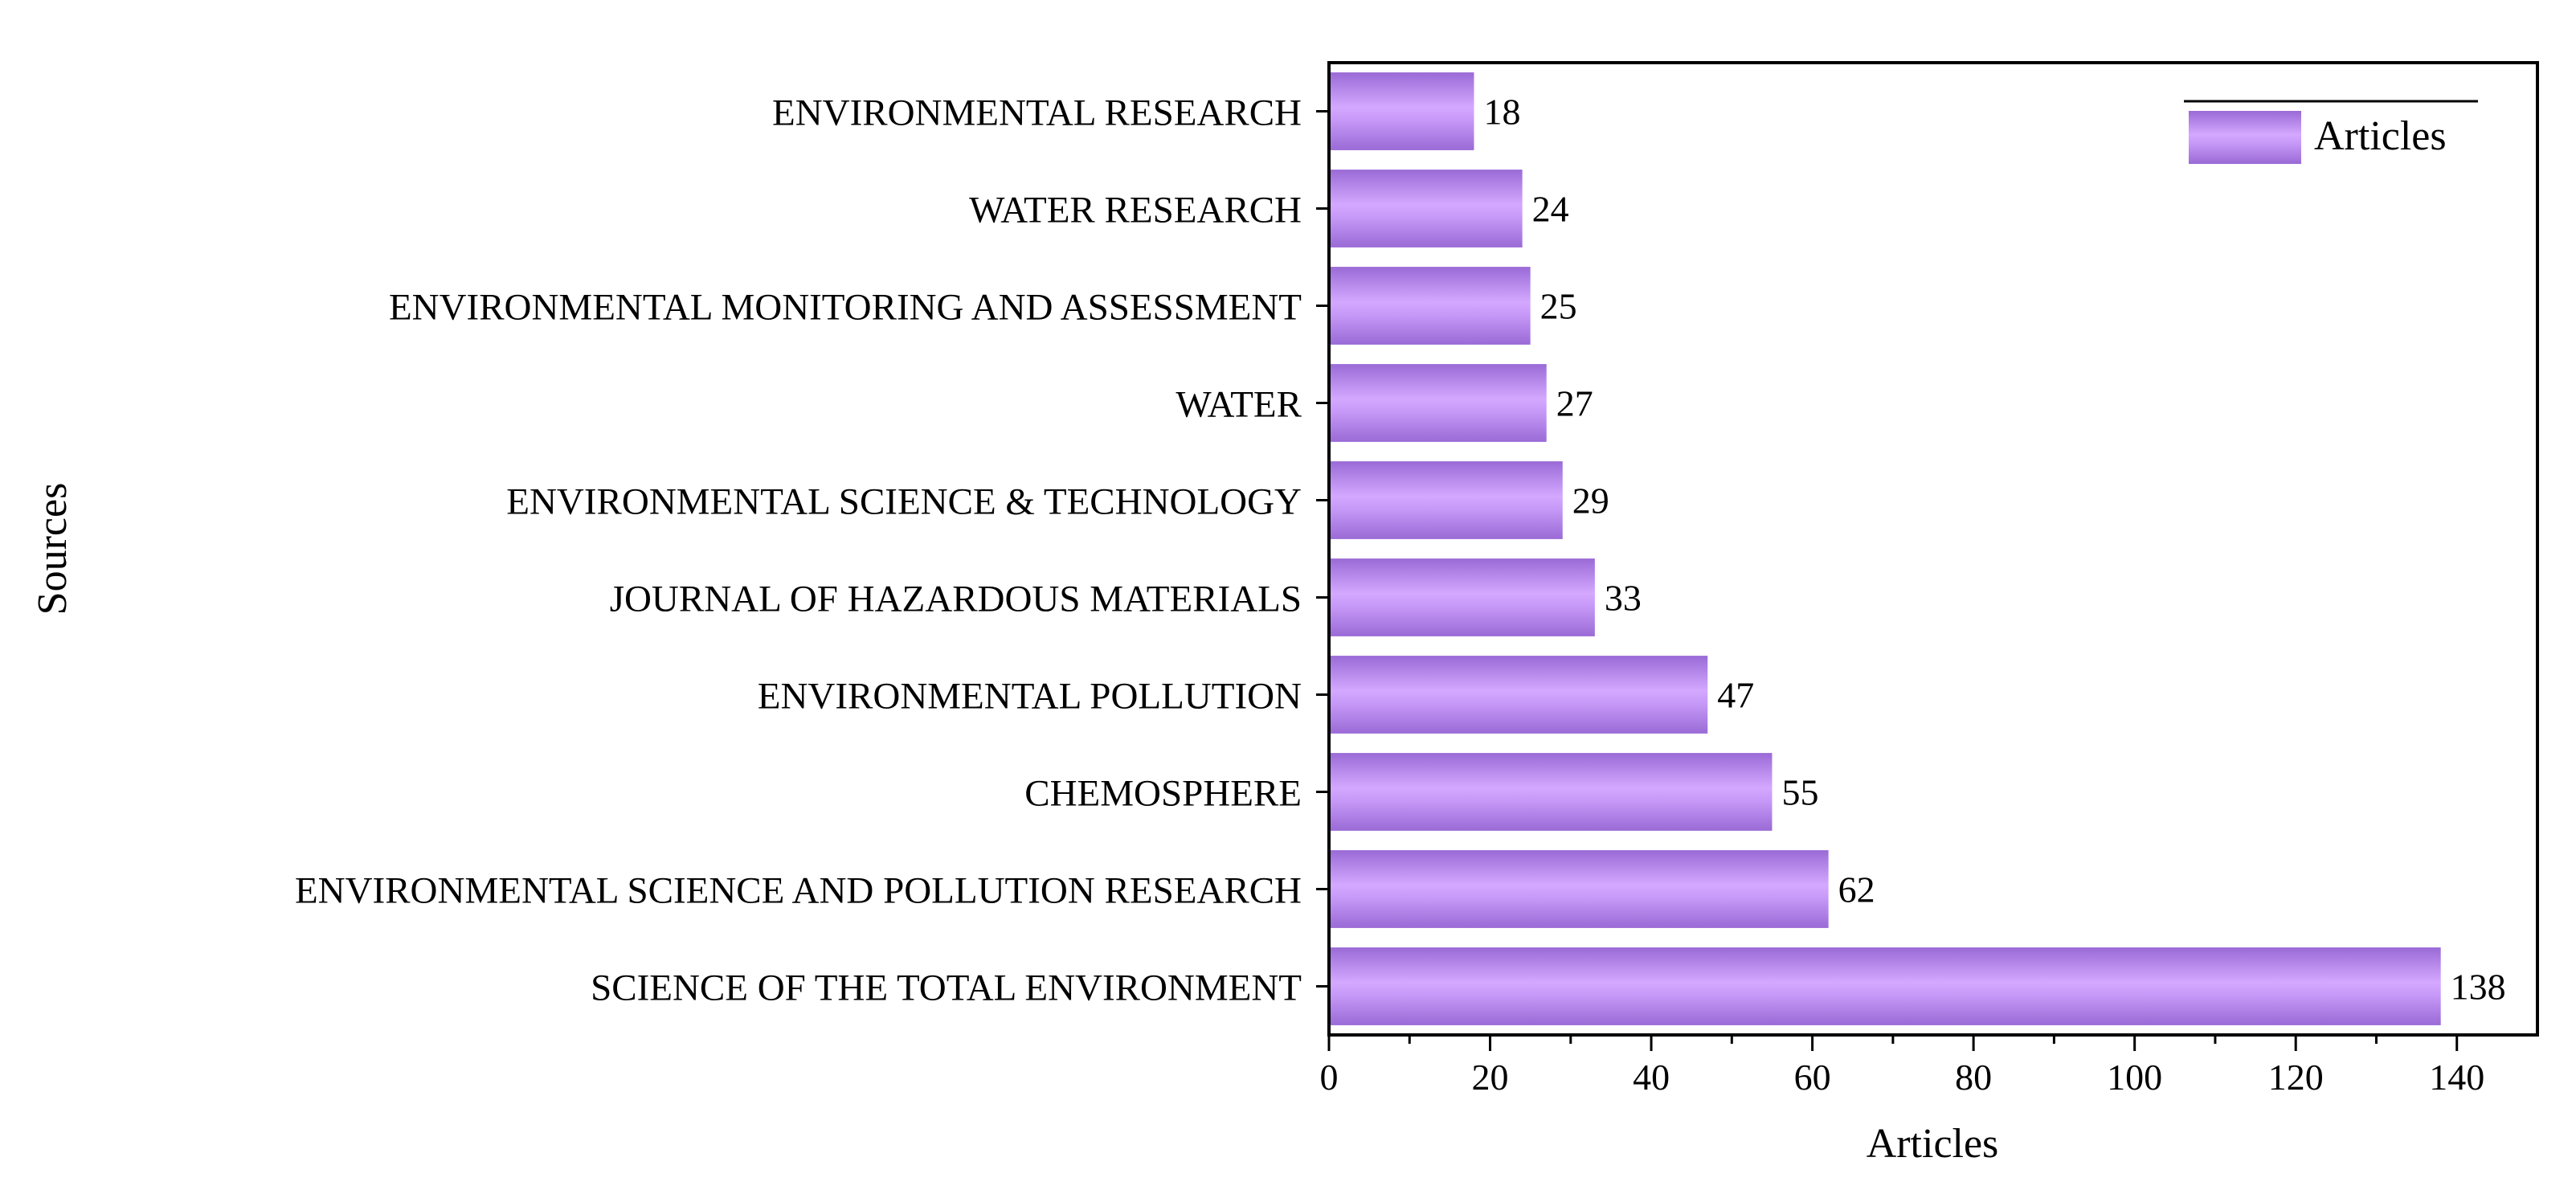 The height and width of the screenshot is (1186, 2576). I want to click on legend: Articles, so click(2331, 132).